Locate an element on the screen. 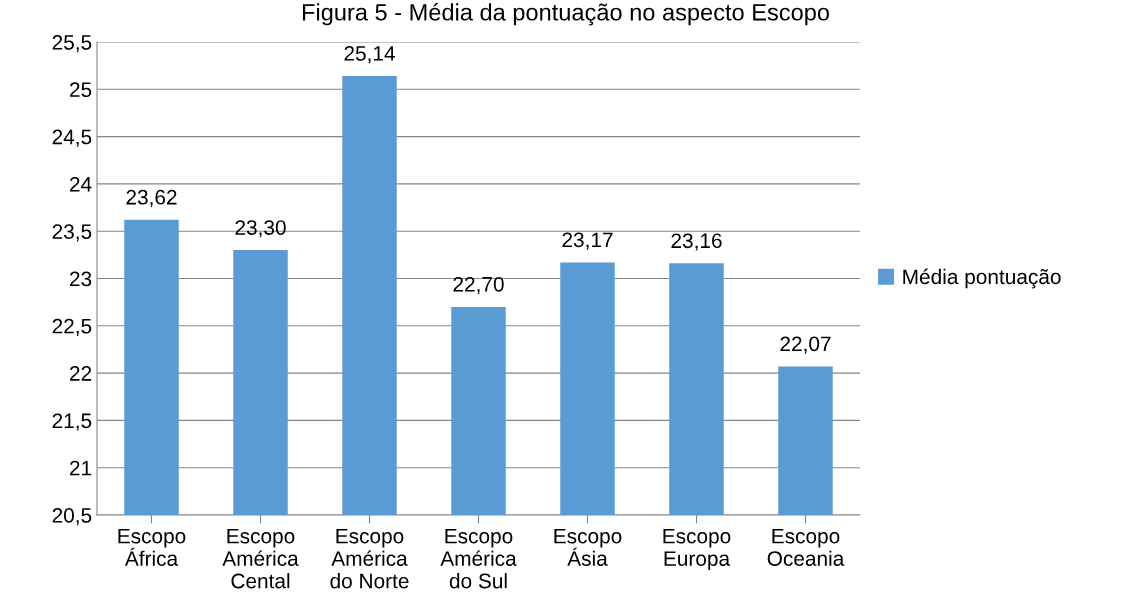 The image size is (1131, 599). legend-label: Média pontuação is located at coordinates (982, 278).